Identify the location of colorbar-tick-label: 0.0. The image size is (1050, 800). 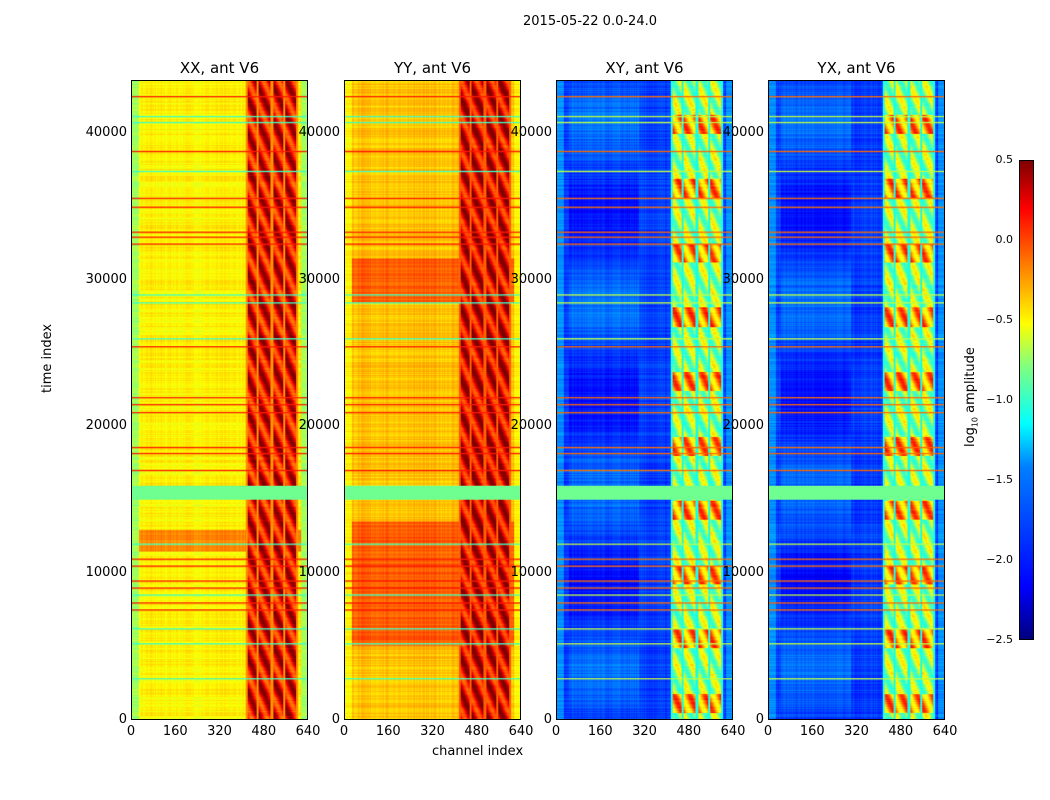
(1004, 239).